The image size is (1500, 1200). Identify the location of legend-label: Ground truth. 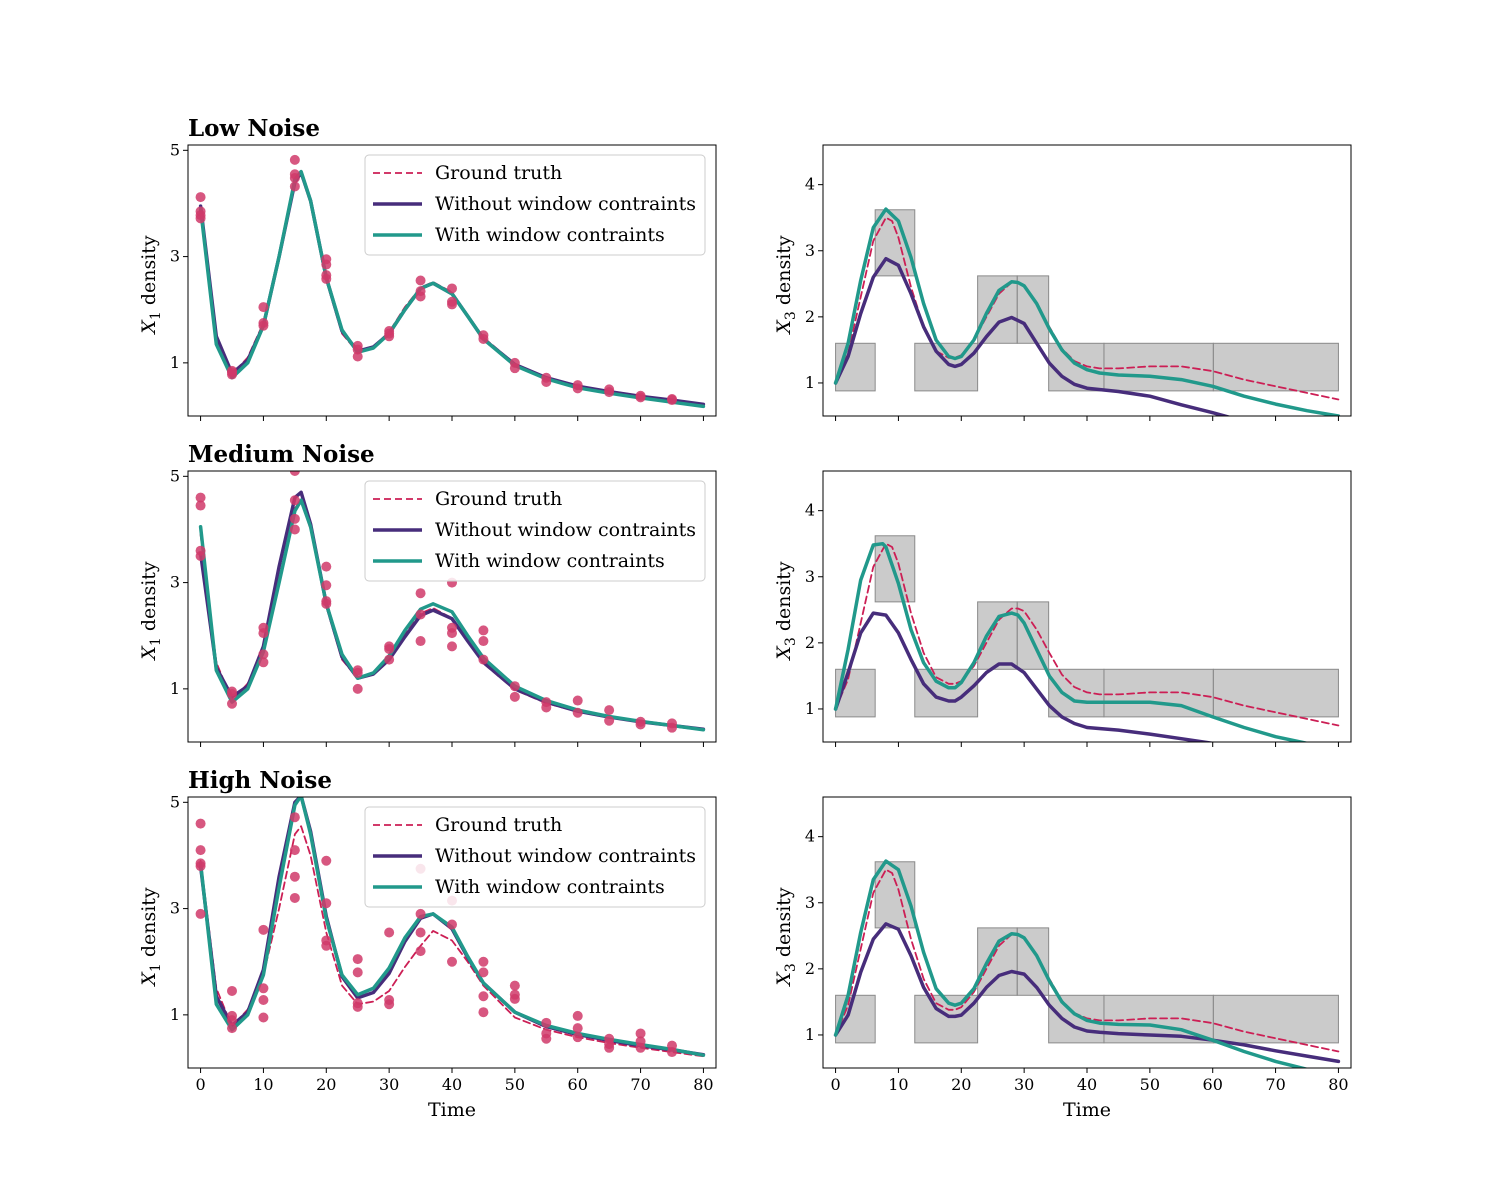
(498, 499).